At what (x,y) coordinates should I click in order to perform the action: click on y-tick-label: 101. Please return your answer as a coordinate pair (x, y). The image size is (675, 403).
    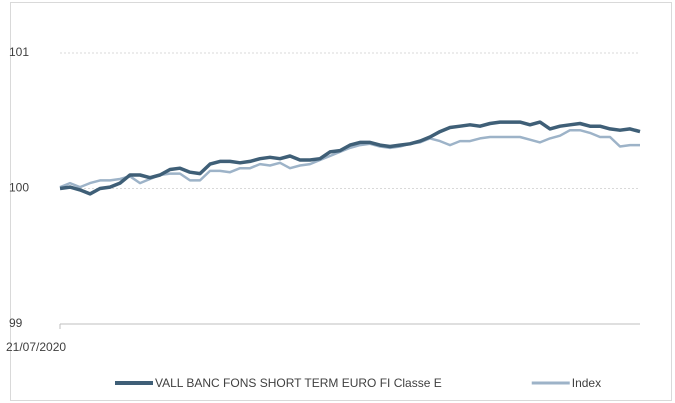
    Looking at the image, I should click on (19, 52).